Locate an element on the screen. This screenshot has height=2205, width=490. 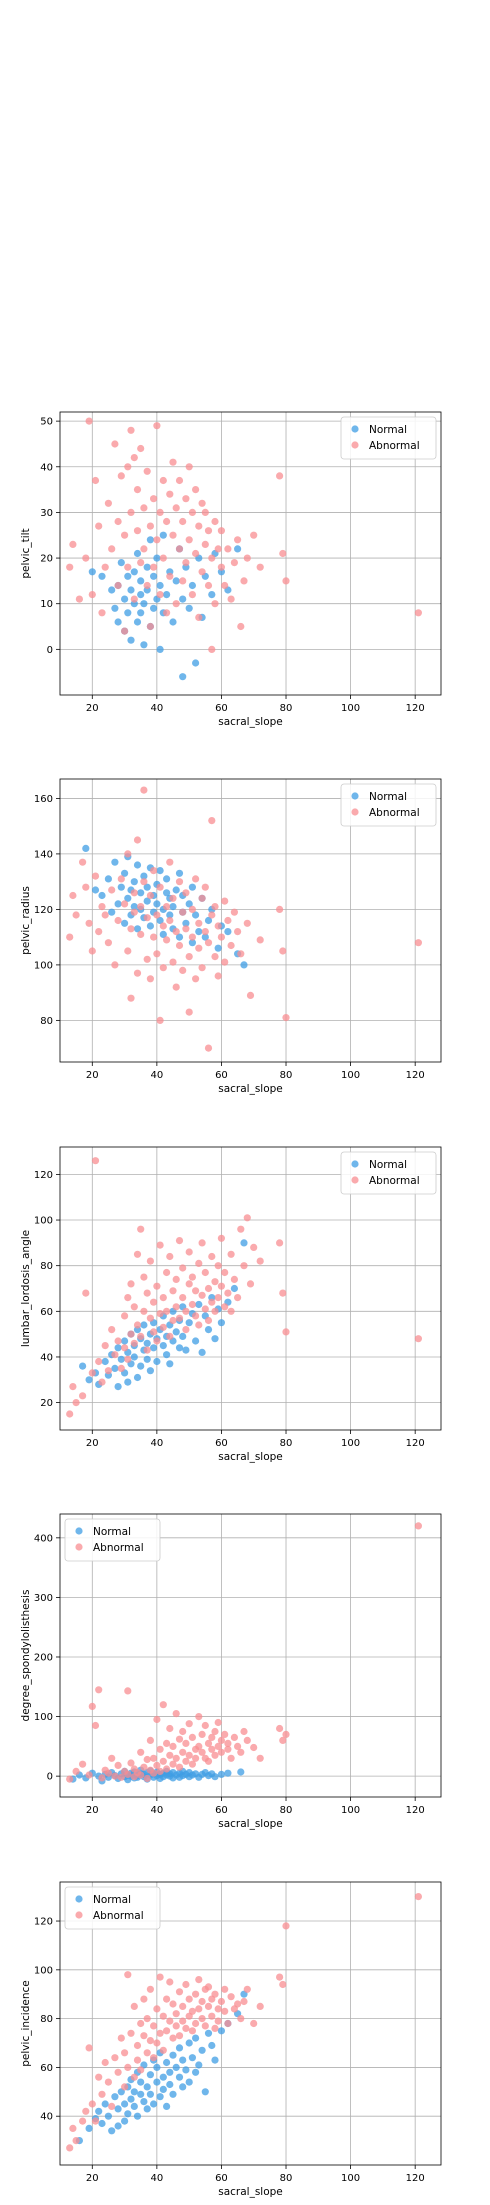
x-tick-label: 40 is located at coordinates (156, 1075).